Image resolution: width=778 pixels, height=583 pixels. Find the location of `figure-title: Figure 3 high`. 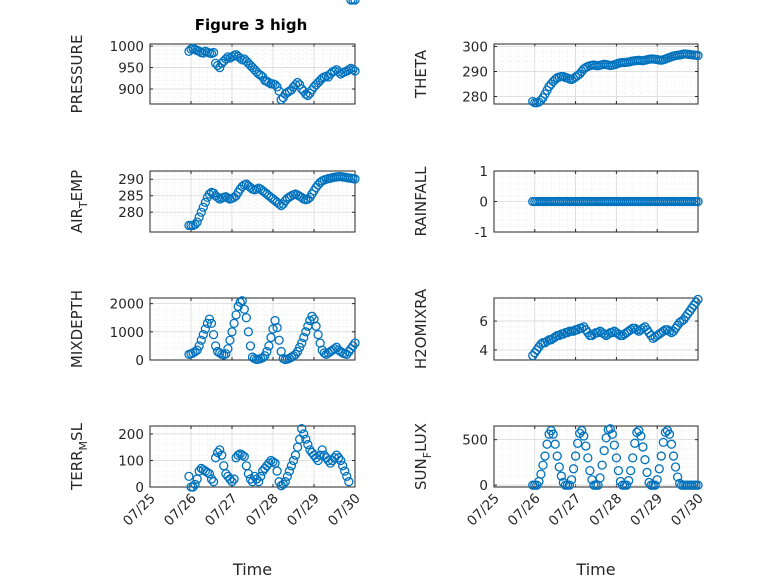

figure-title: Figure 3 high is located at coordinates (251, 25).